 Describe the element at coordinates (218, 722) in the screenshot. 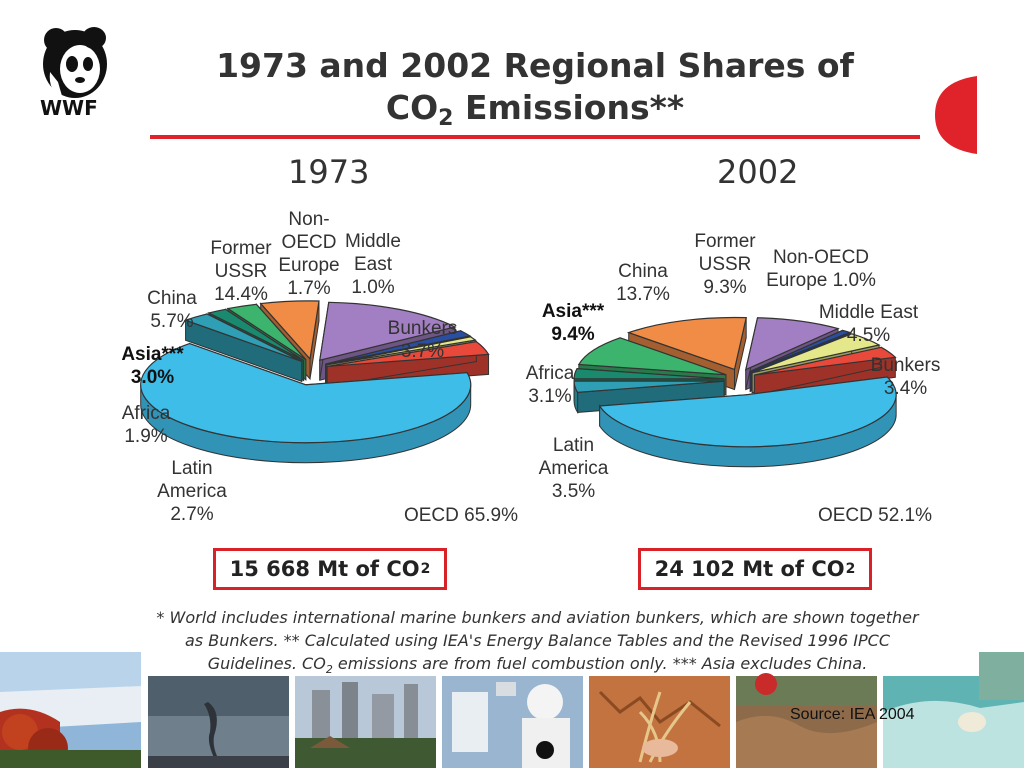

I see `photo-tornado` at that location.